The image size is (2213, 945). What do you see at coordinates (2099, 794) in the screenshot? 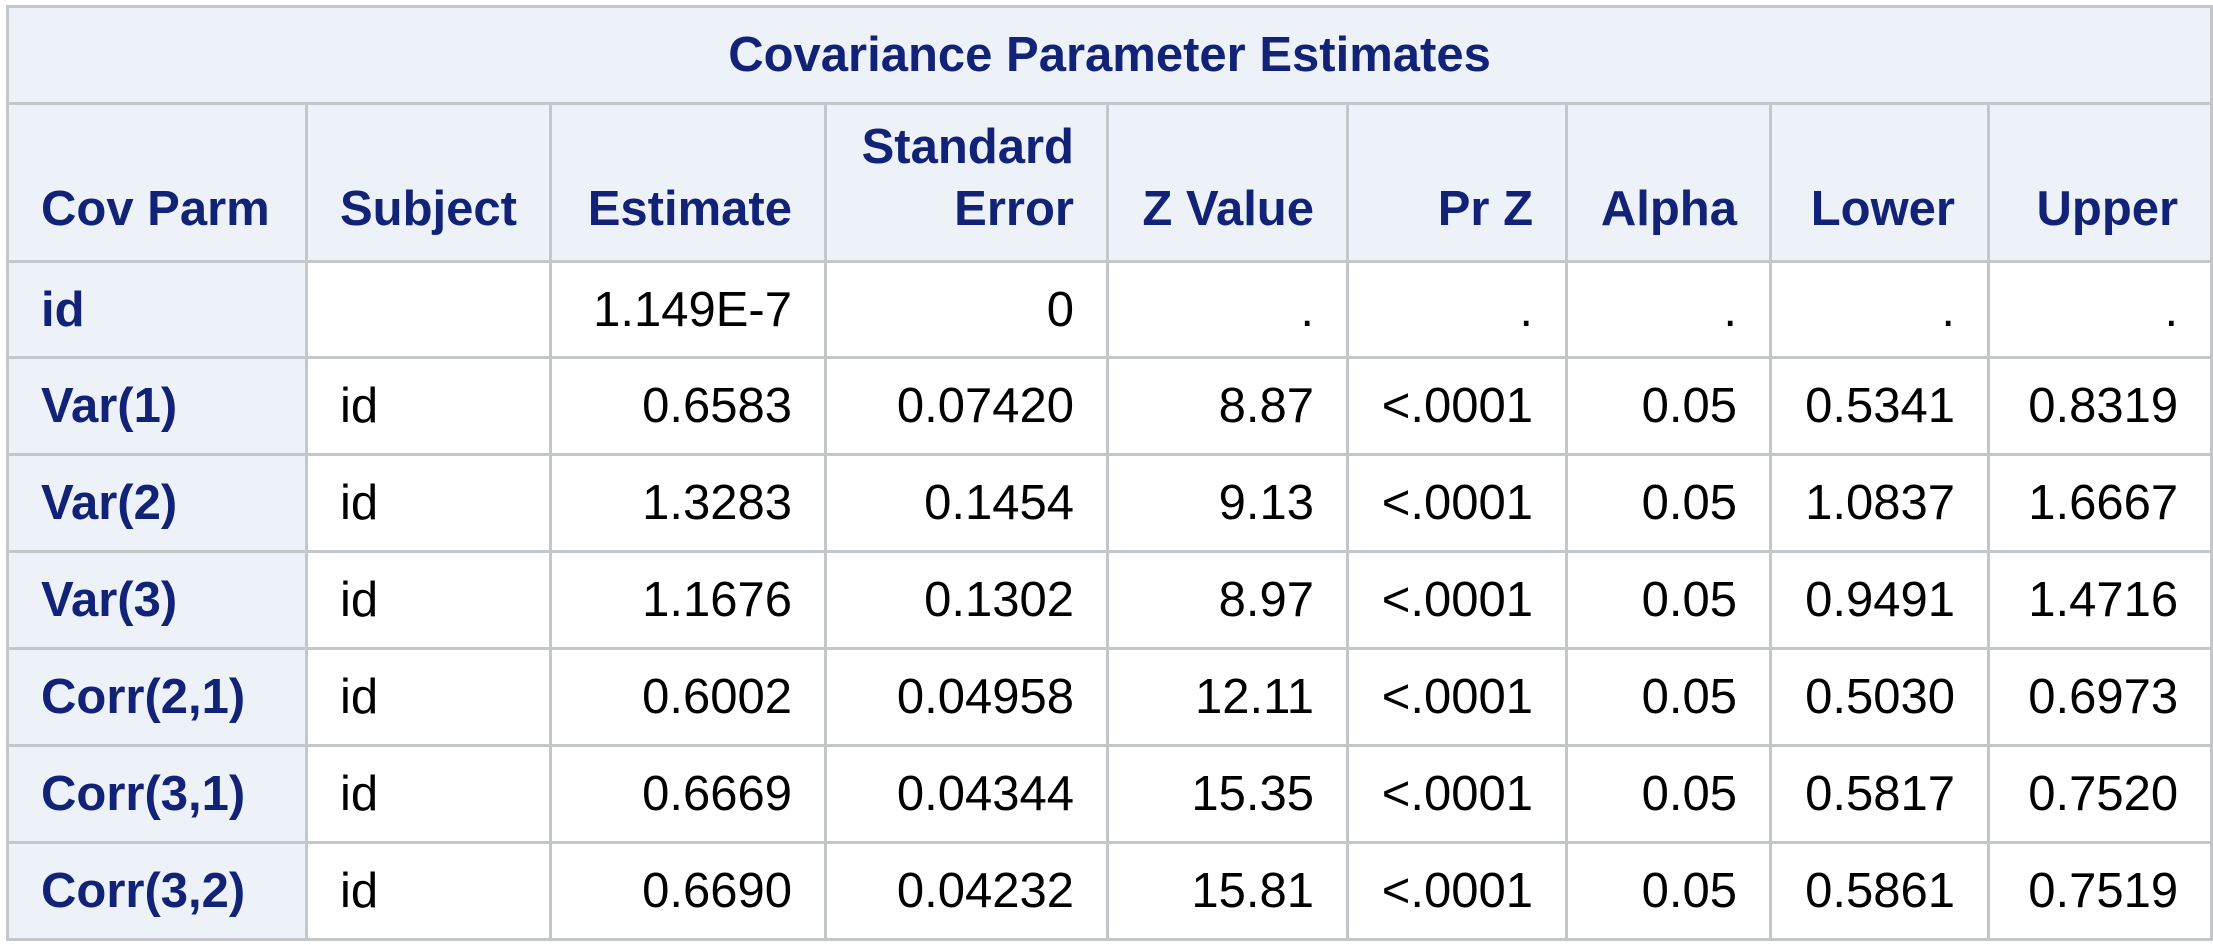
I see `table-cell: 0.7520` at bounding box center [2099, 794].